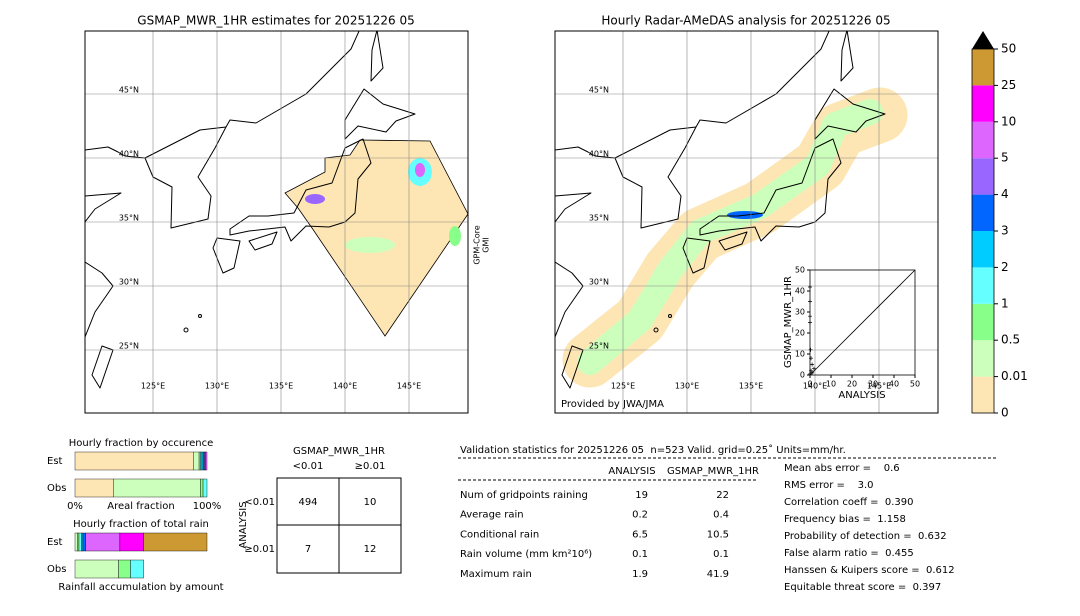  Describe the element at coordinates (831, 384) in the screenshot. I see `x-tick-label: 10` at that location.